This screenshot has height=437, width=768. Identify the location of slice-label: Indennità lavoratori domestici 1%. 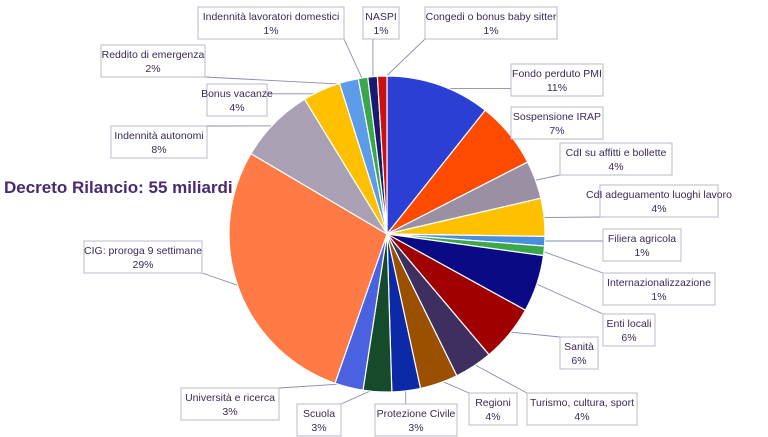
(271, 23).